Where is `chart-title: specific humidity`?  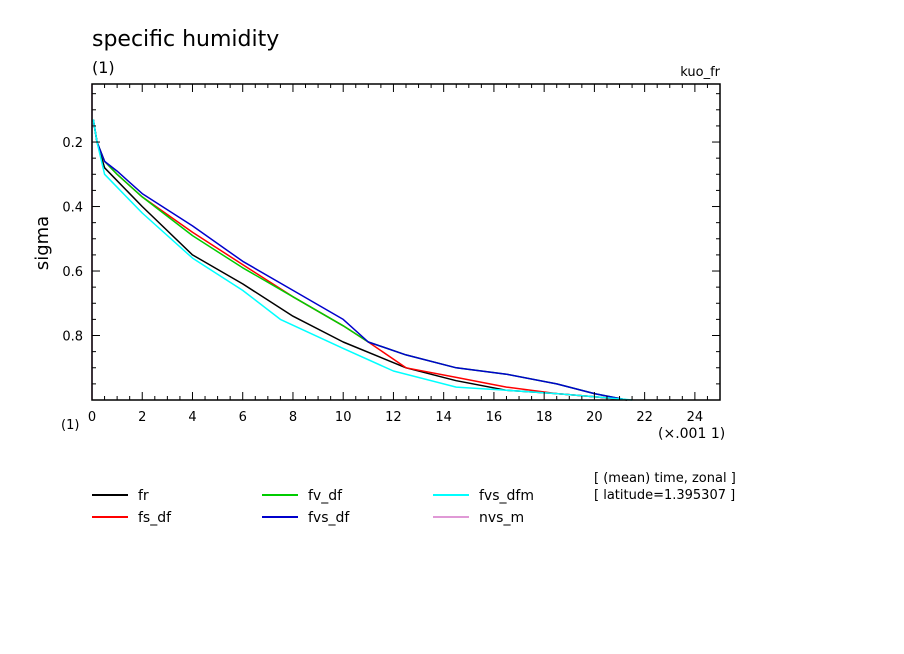 chart-title: specific humidity is located at coordinates (185, 39).